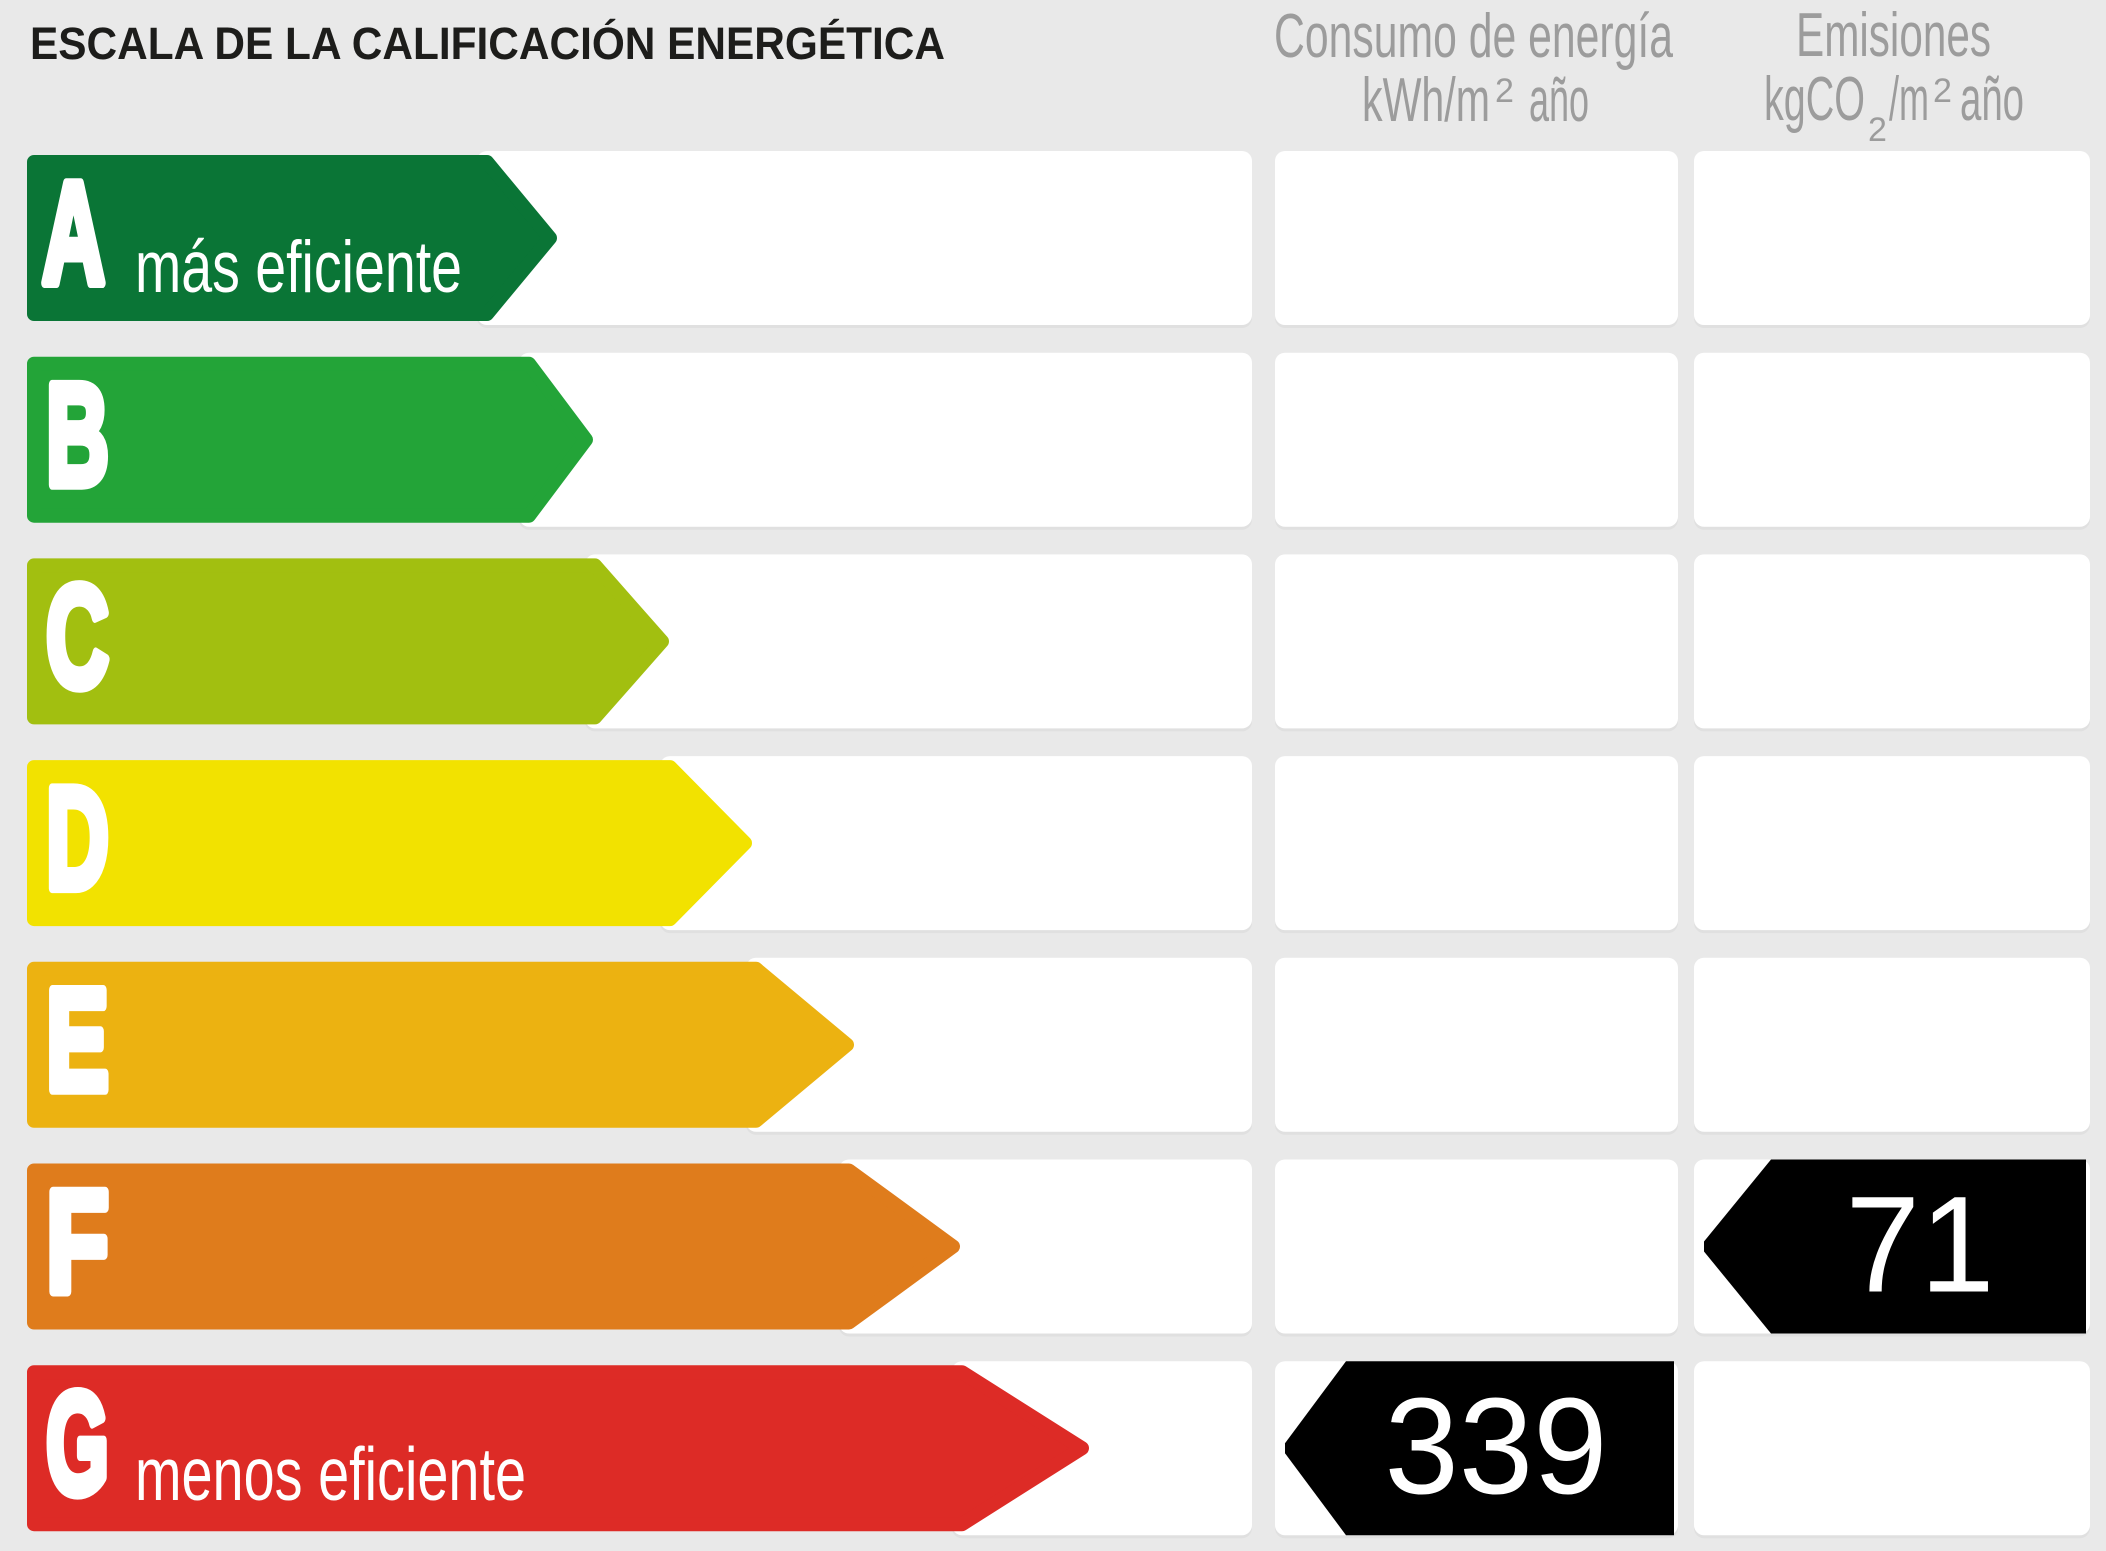 This screenshot has height=1551, width=2106. What do you see at coordinates (298, 267) in the screenshot?
I see `svg-text: más eficiente` at bounding box center [298, 267].